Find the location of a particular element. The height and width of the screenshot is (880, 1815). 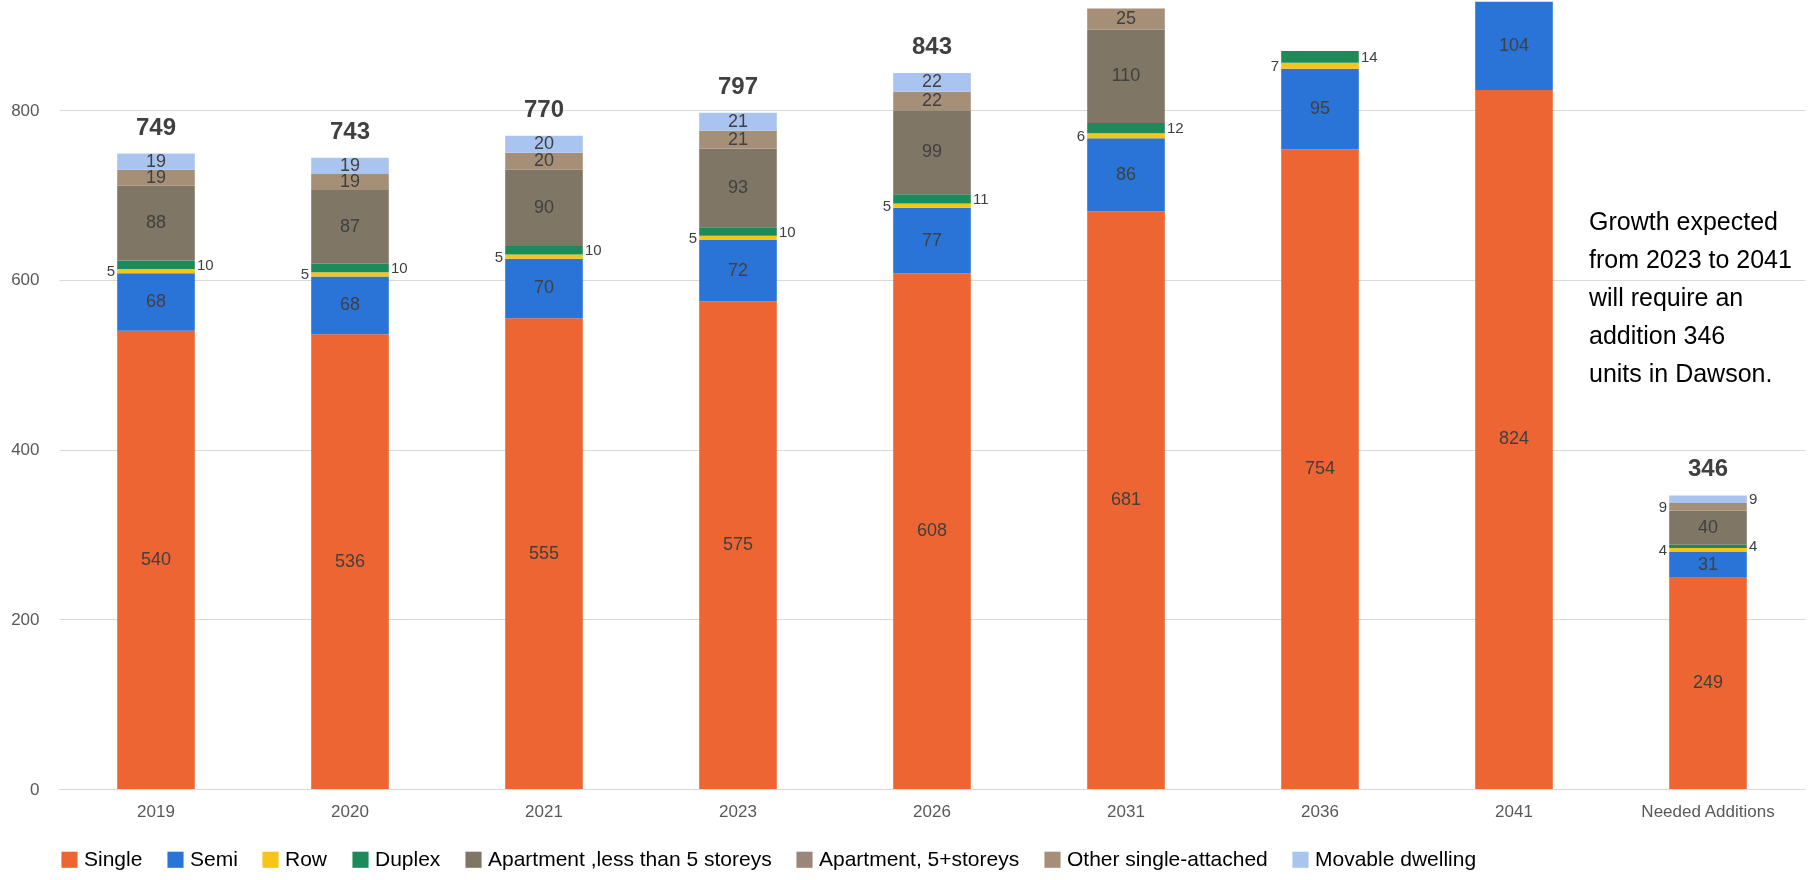

data-label: 90 is located at coordinates (544, 206).